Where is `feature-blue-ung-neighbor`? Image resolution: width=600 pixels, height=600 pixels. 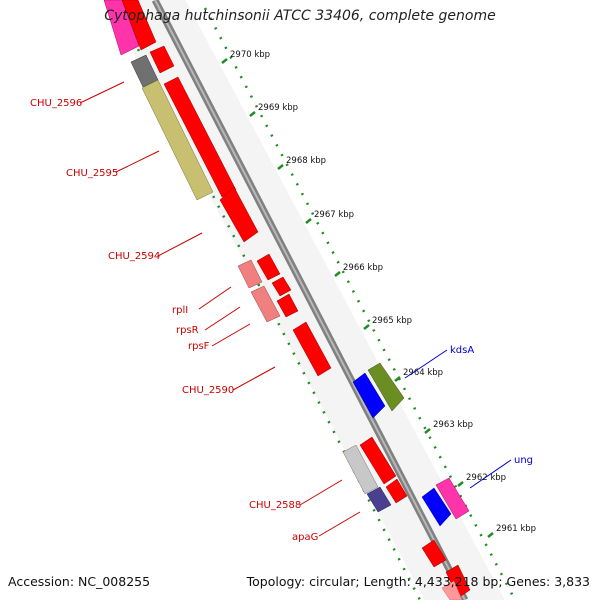 feature-blue-ung-neighbor is located at coordinates (436, 507).